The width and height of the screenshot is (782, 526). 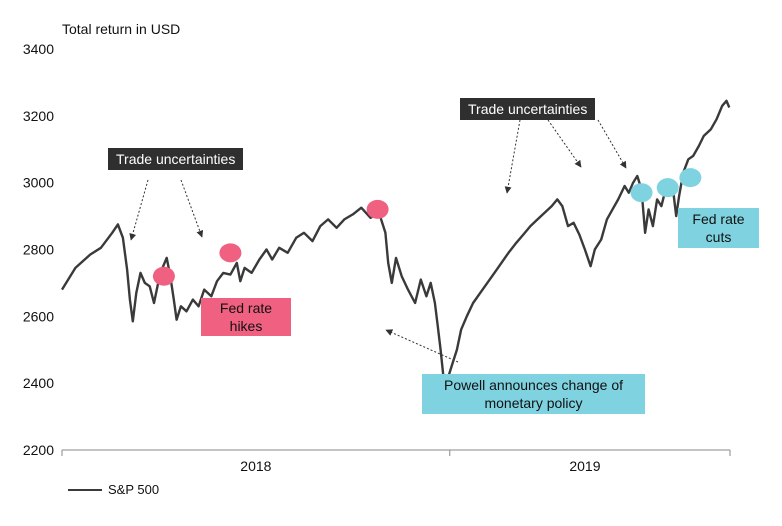 What do you see at coordinates (38, 116) in the screenshot?
I see `y-tick-label: 3200` at bounding box center [38, 116].